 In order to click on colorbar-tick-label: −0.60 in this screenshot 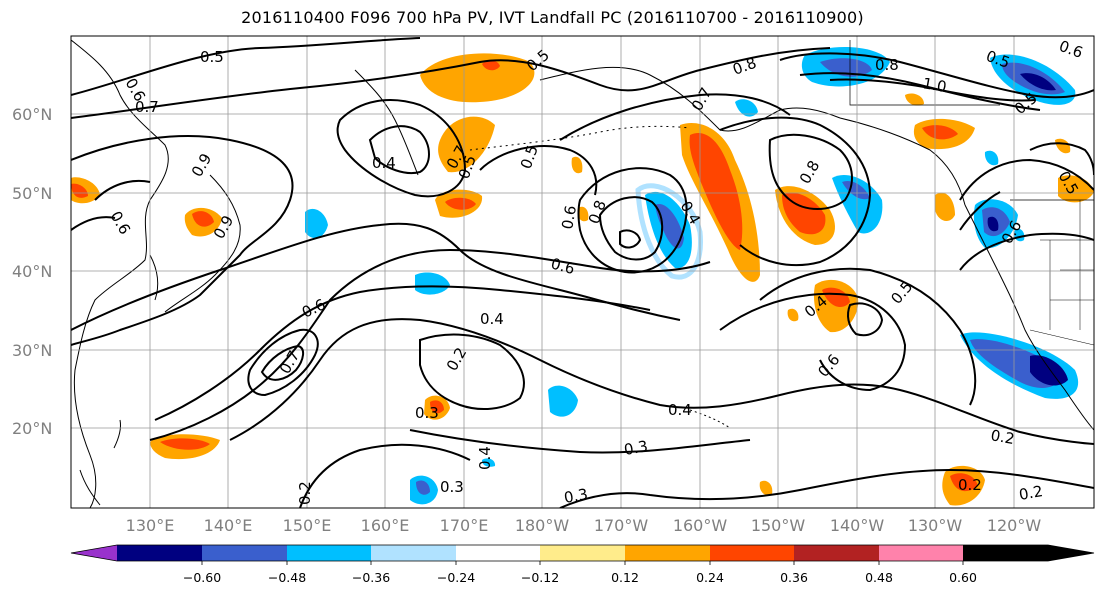, I will do `click(202, 577)`.